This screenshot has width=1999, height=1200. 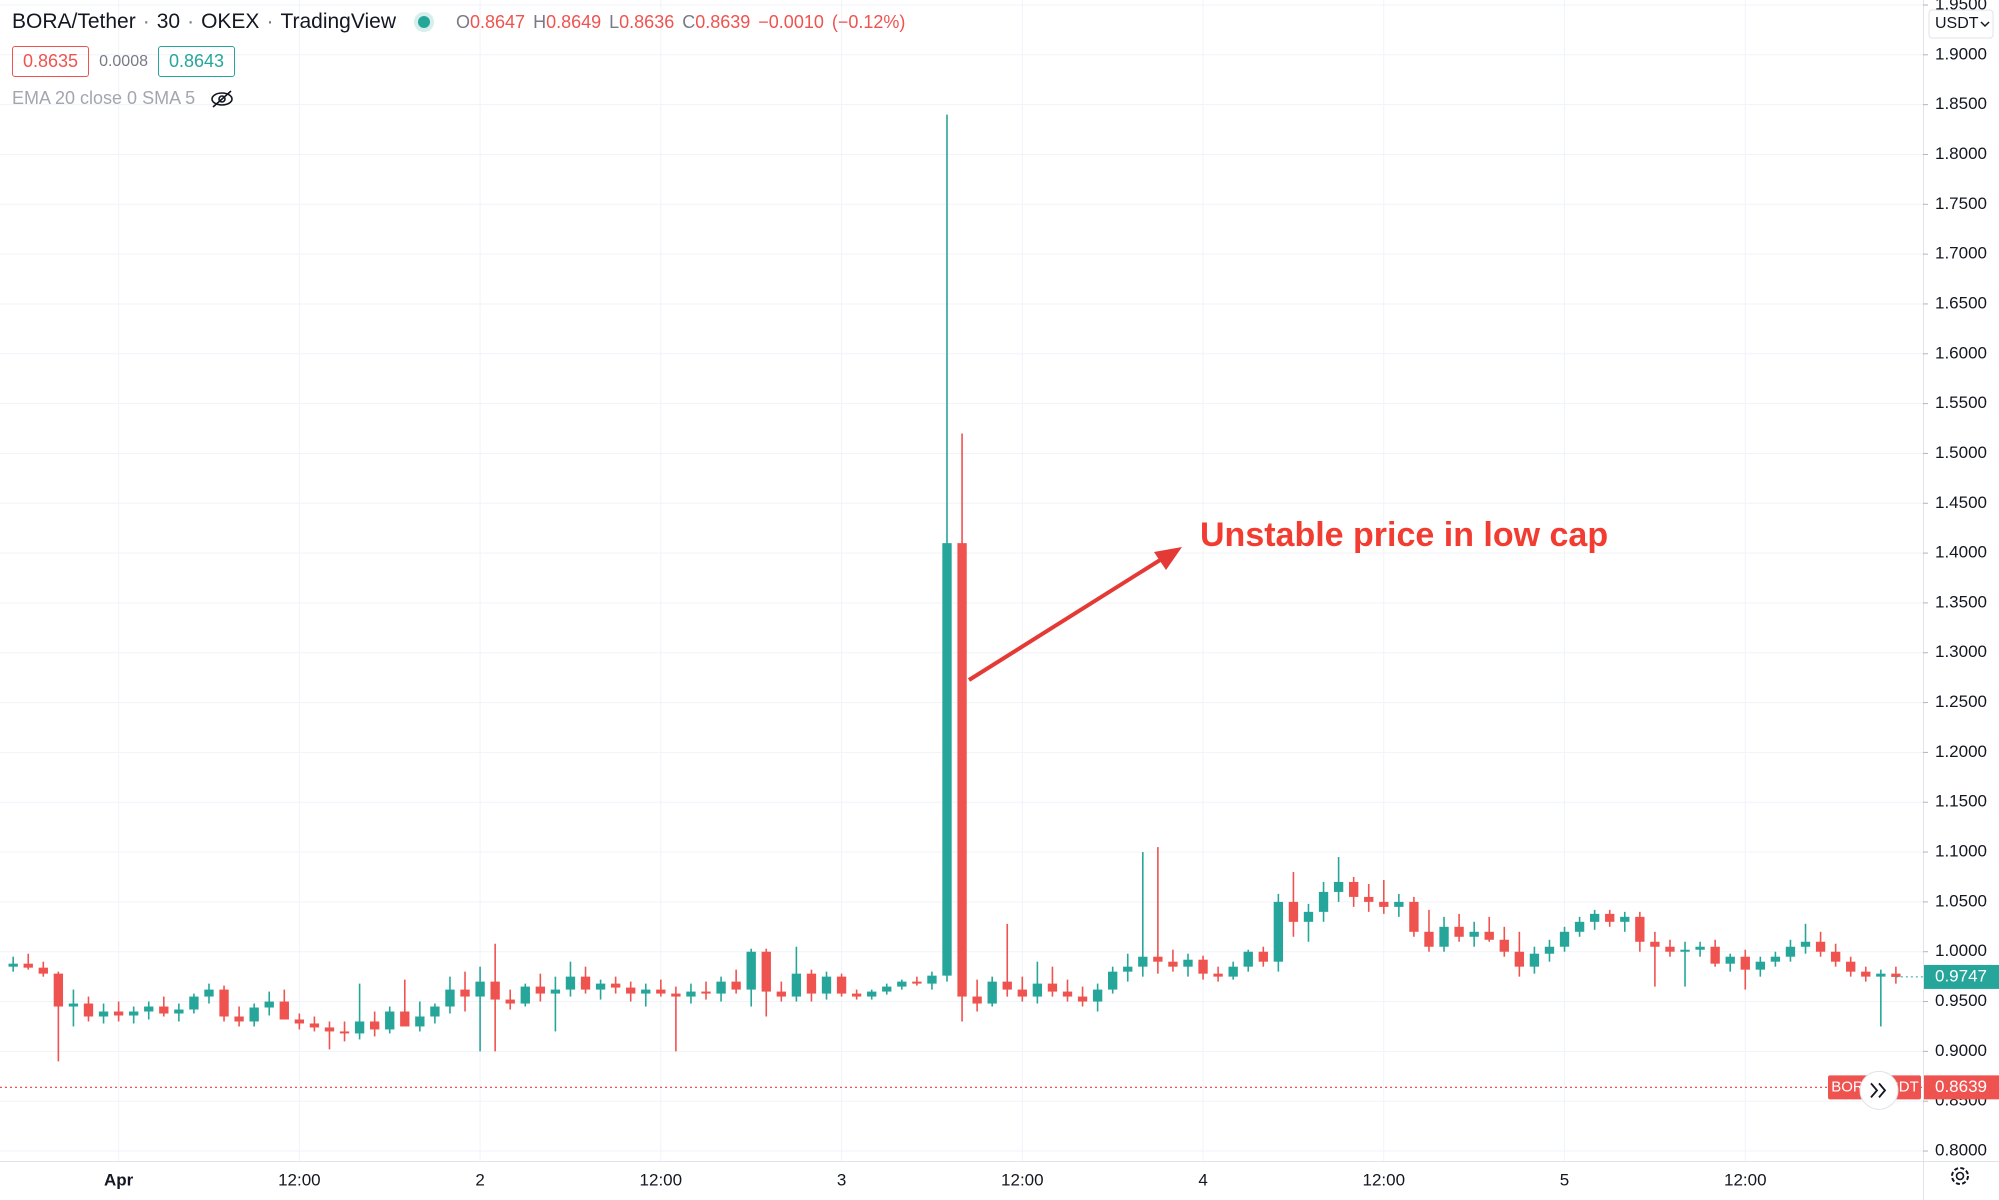 What do you see at coordinates (119, 1179) in the screenshot?
I see `x-tick-label: Apr` at bounding box center [119, 1179].